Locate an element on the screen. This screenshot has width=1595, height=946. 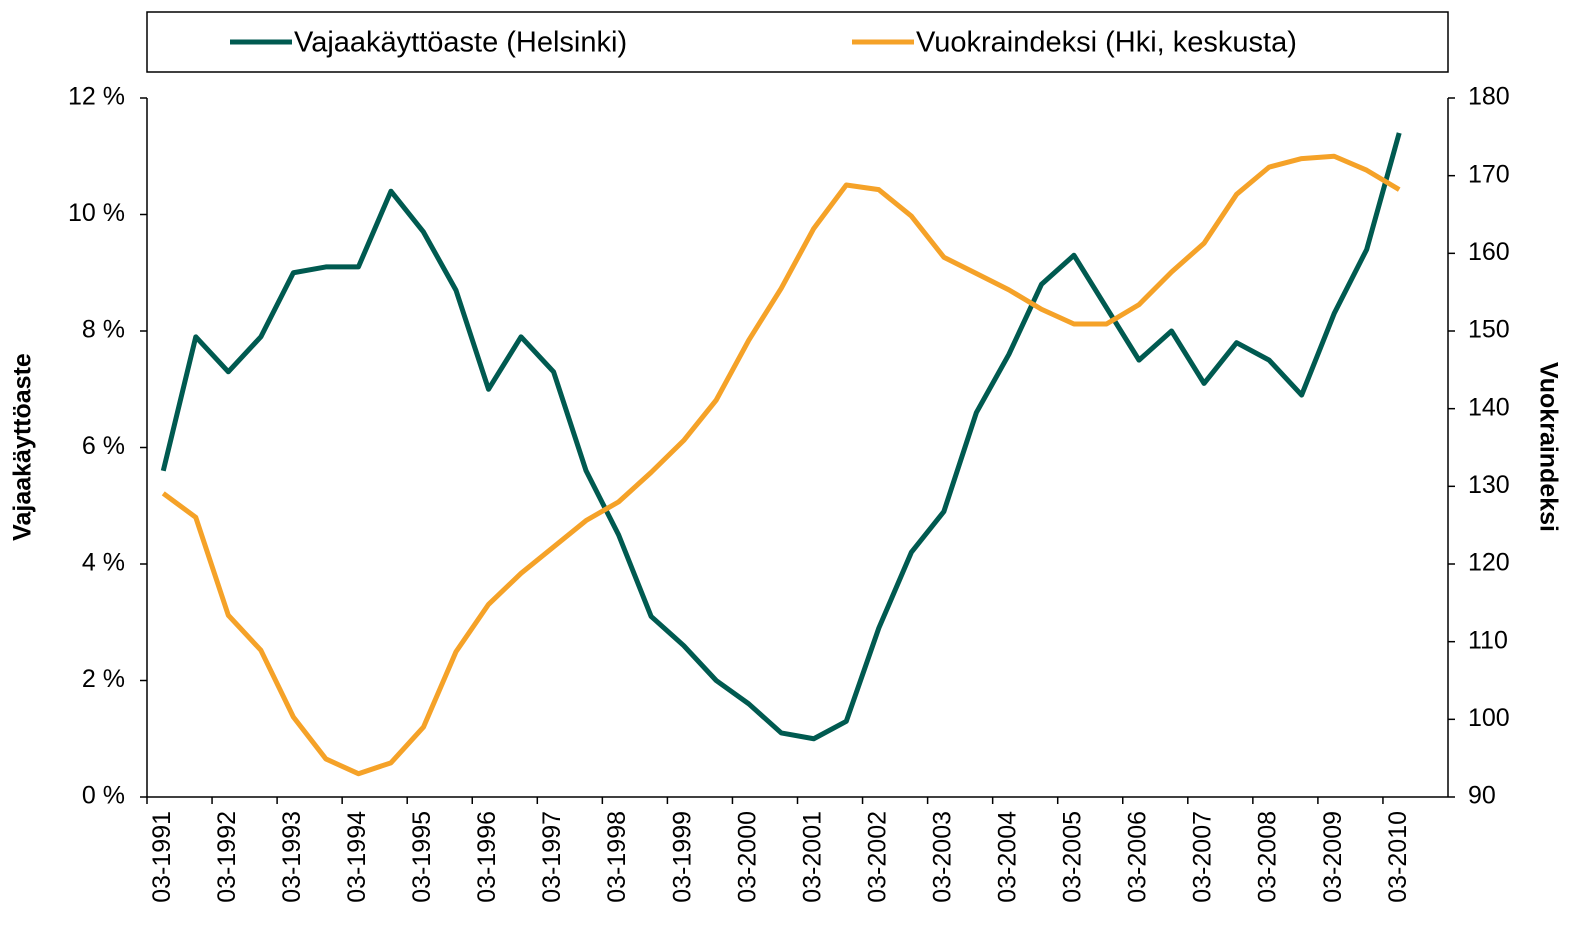
legend-label: Vajaakäyttöaste (Helsinki) is located at coordinates (460, 43).